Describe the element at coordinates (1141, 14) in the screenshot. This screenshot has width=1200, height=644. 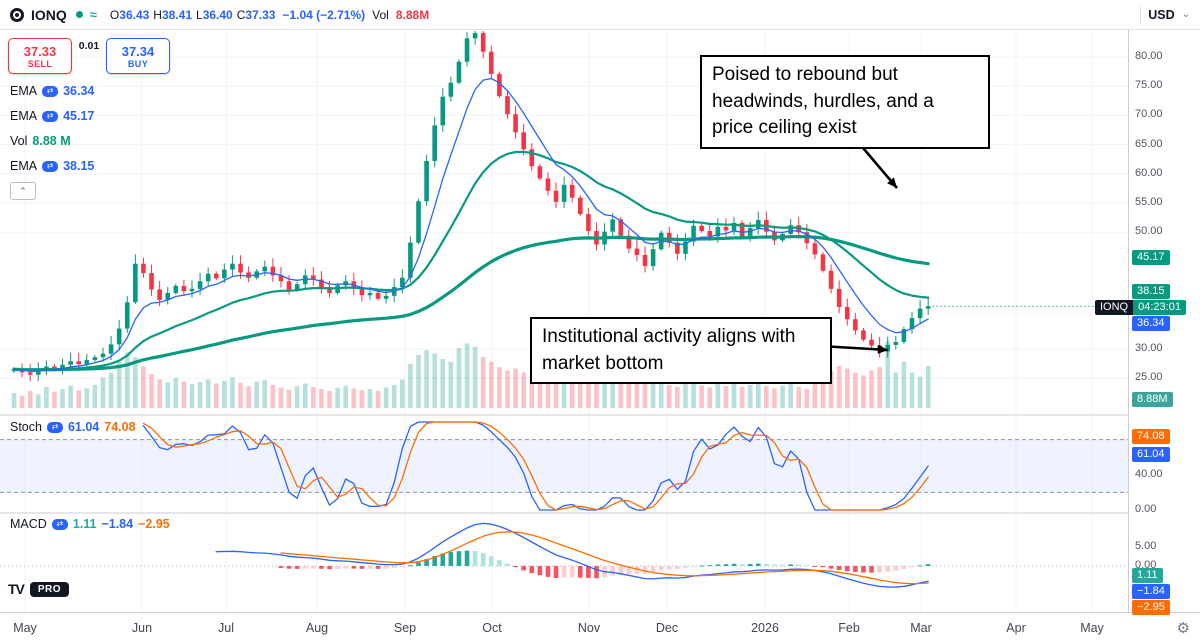
I see `toolbar-divider` at that location.